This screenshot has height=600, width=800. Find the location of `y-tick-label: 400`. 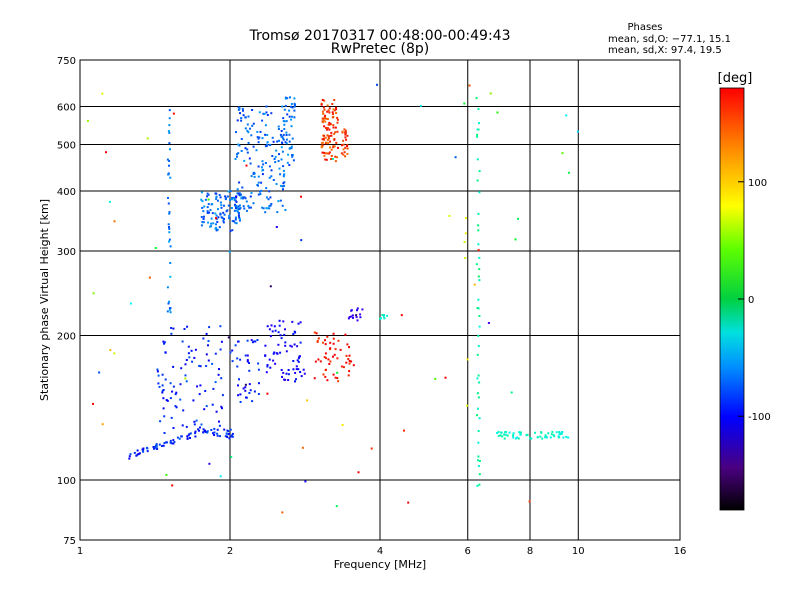

y-tick-label: 400 is located at coordinates (66, 192).